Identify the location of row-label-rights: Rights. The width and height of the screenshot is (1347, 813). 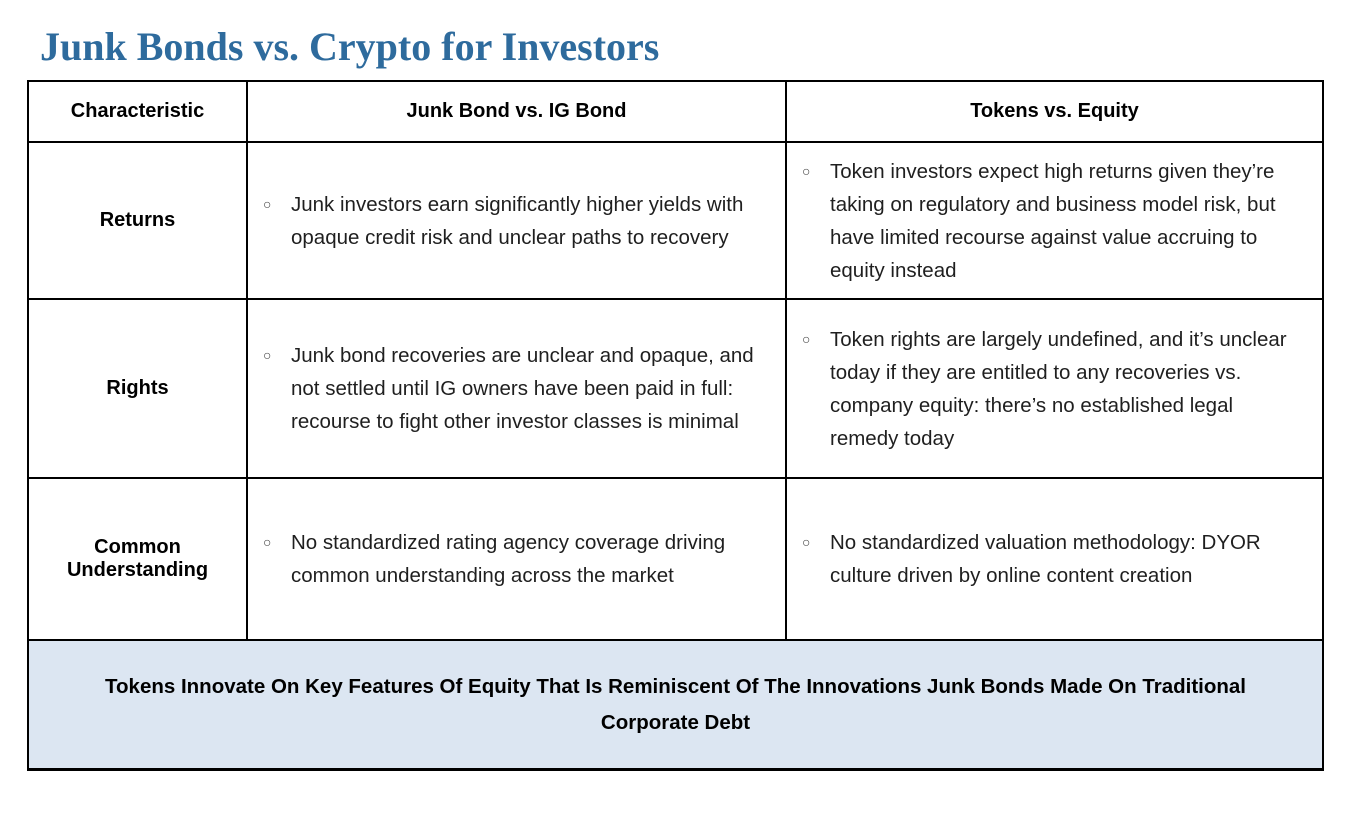
(138, 388).